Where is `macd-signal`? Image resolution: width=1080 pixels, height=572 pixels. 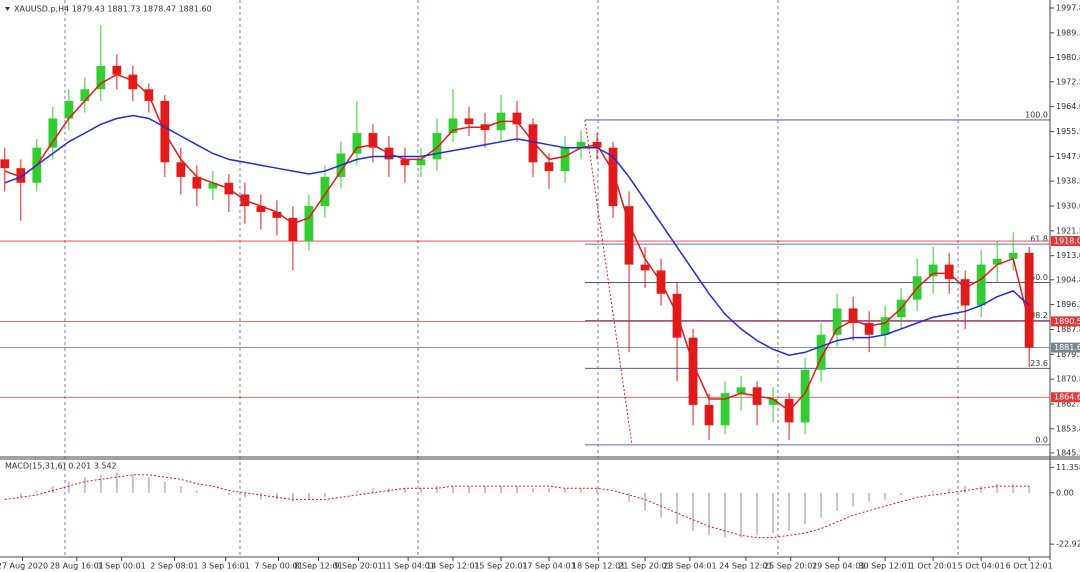
macd-signal is located at coordinates (517, 506).